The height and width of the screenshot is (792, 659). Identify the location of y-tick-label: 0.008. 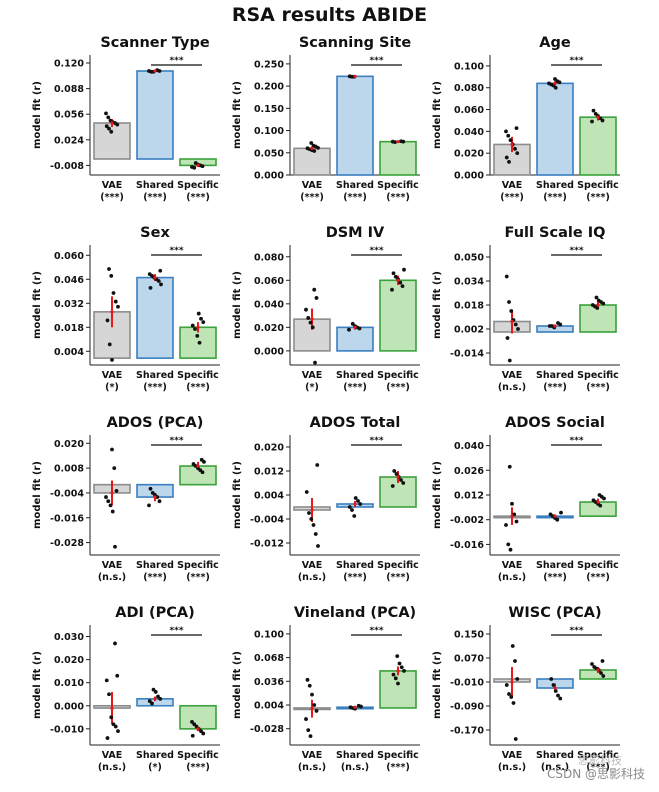
(69, 469).